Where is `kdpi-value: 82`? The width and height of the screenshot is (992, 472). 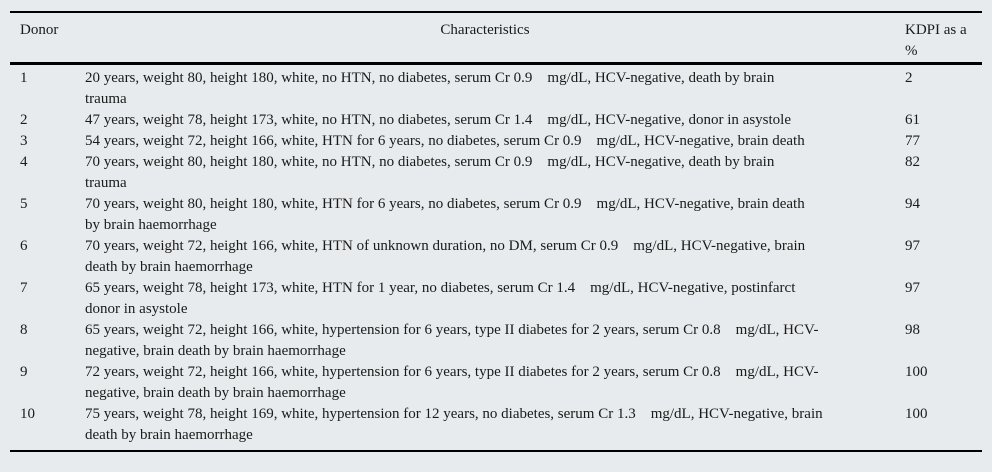
kdpi-value: 82 is located at coordinates (912, 162).